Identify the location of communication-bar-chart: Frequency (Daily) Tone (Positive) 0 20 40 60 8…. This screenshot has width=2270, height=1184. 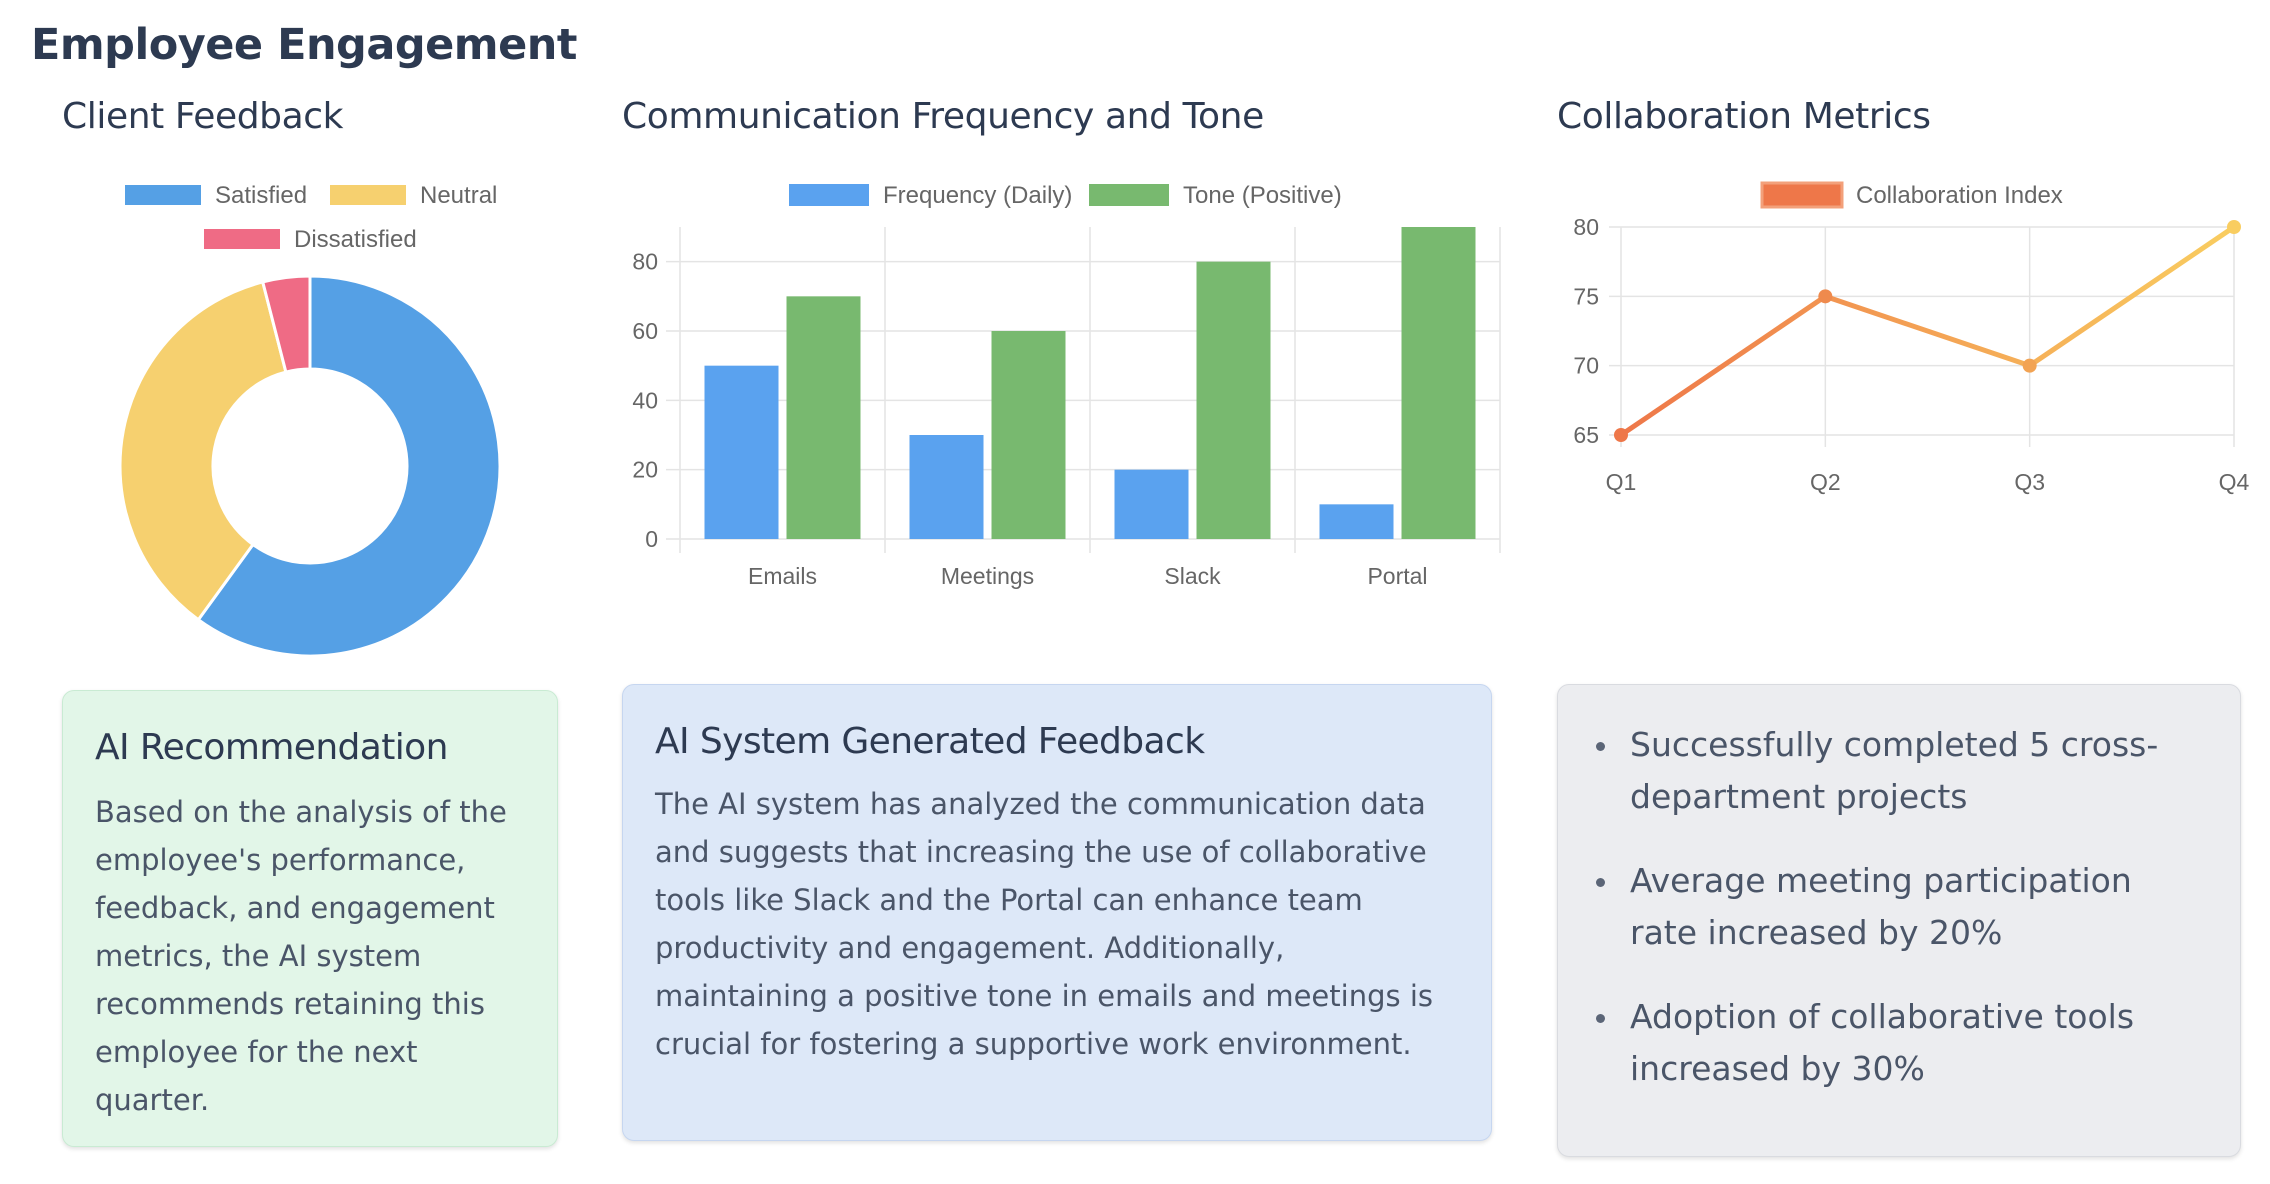
(1066, 385).